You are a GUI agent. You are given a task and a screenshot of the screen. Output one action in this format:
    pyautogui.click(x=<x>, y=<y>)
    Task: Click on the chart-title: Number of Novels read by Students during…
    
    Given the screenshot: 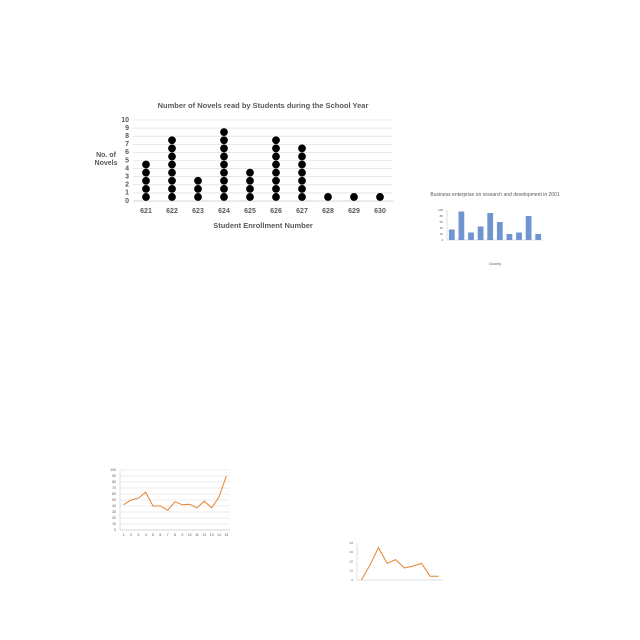 What is the action you would take?
    pyautogui.click(x=263, y=105)
    